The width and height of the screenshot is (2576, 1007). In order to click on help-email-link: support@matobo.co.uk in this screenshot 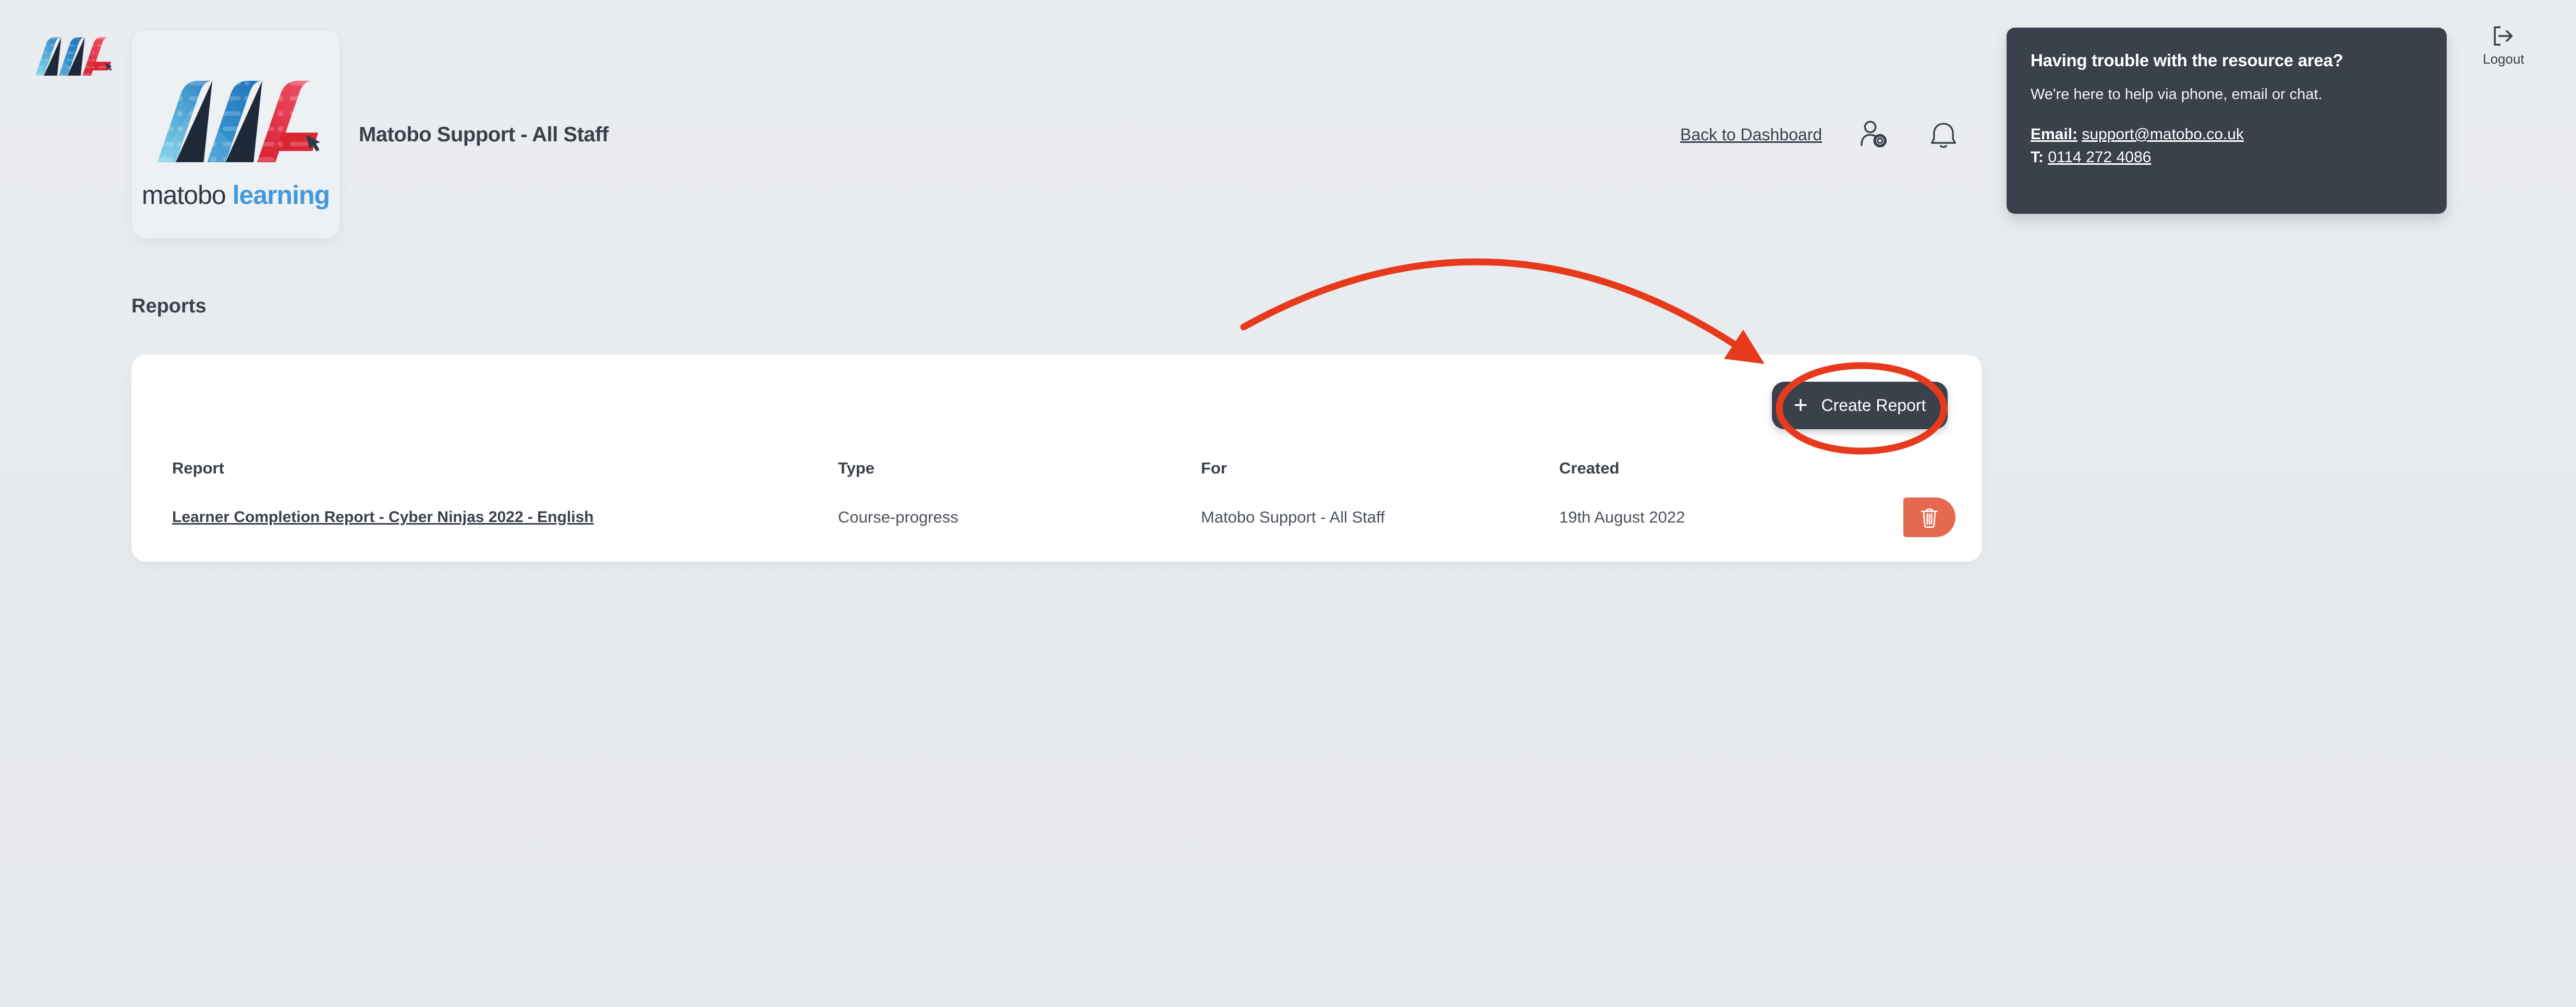, I will do `click(2163, 134)`.